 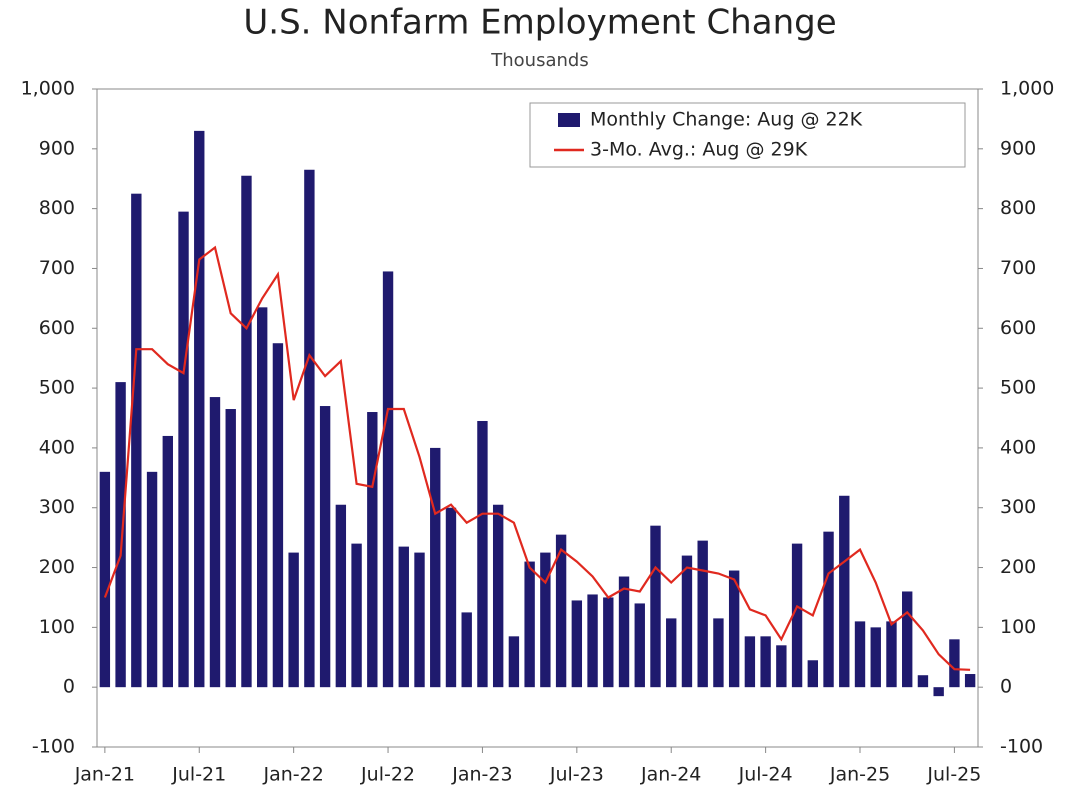 I want to click on y2-tick-label: 900, so click(x=1018, y=148).